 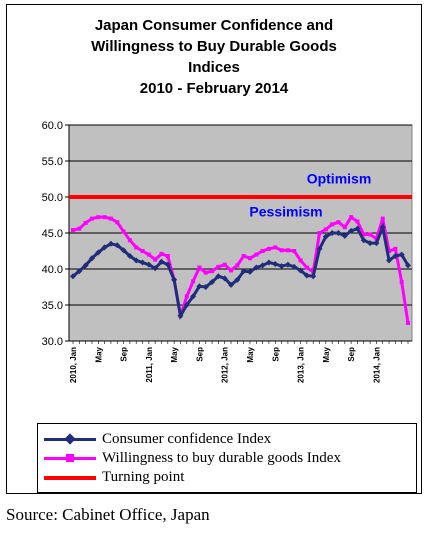 What do you see at coordinates (225, 365) in the screenshot?
I see `x-tick-label: 2012, Jan` at bounding box center [225, 365].